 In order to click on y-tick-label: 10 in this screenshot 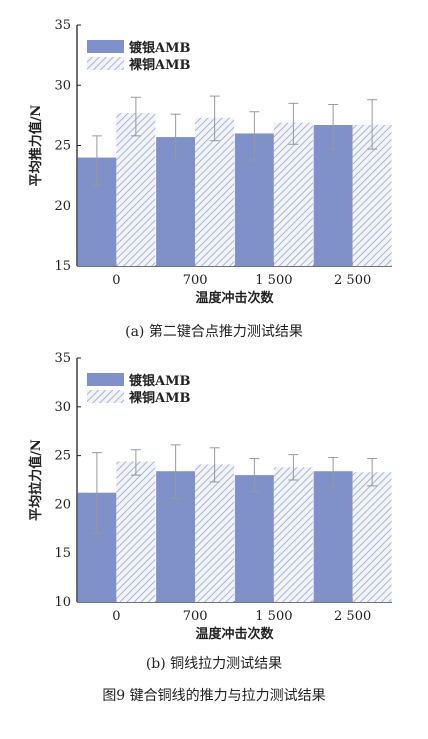, I will do `click(62, 602)`.